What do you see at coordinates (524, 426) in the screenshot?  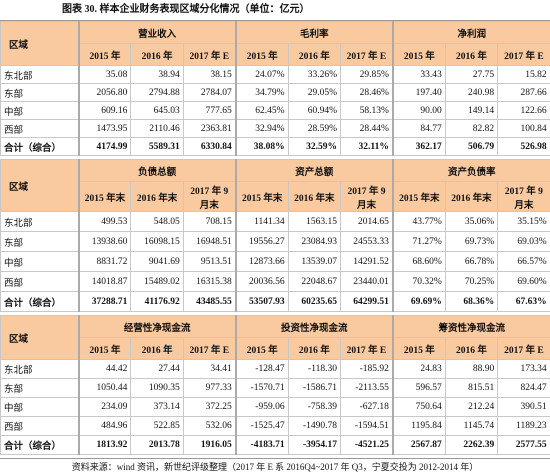 I see `cell: 1189.23` at bounding box center [524, 426].